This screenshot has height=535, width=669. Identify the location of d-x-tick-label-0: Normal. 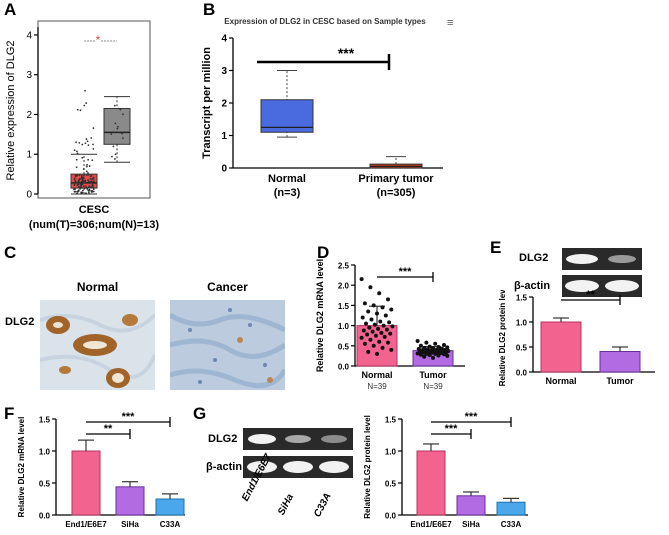
(376, 375).